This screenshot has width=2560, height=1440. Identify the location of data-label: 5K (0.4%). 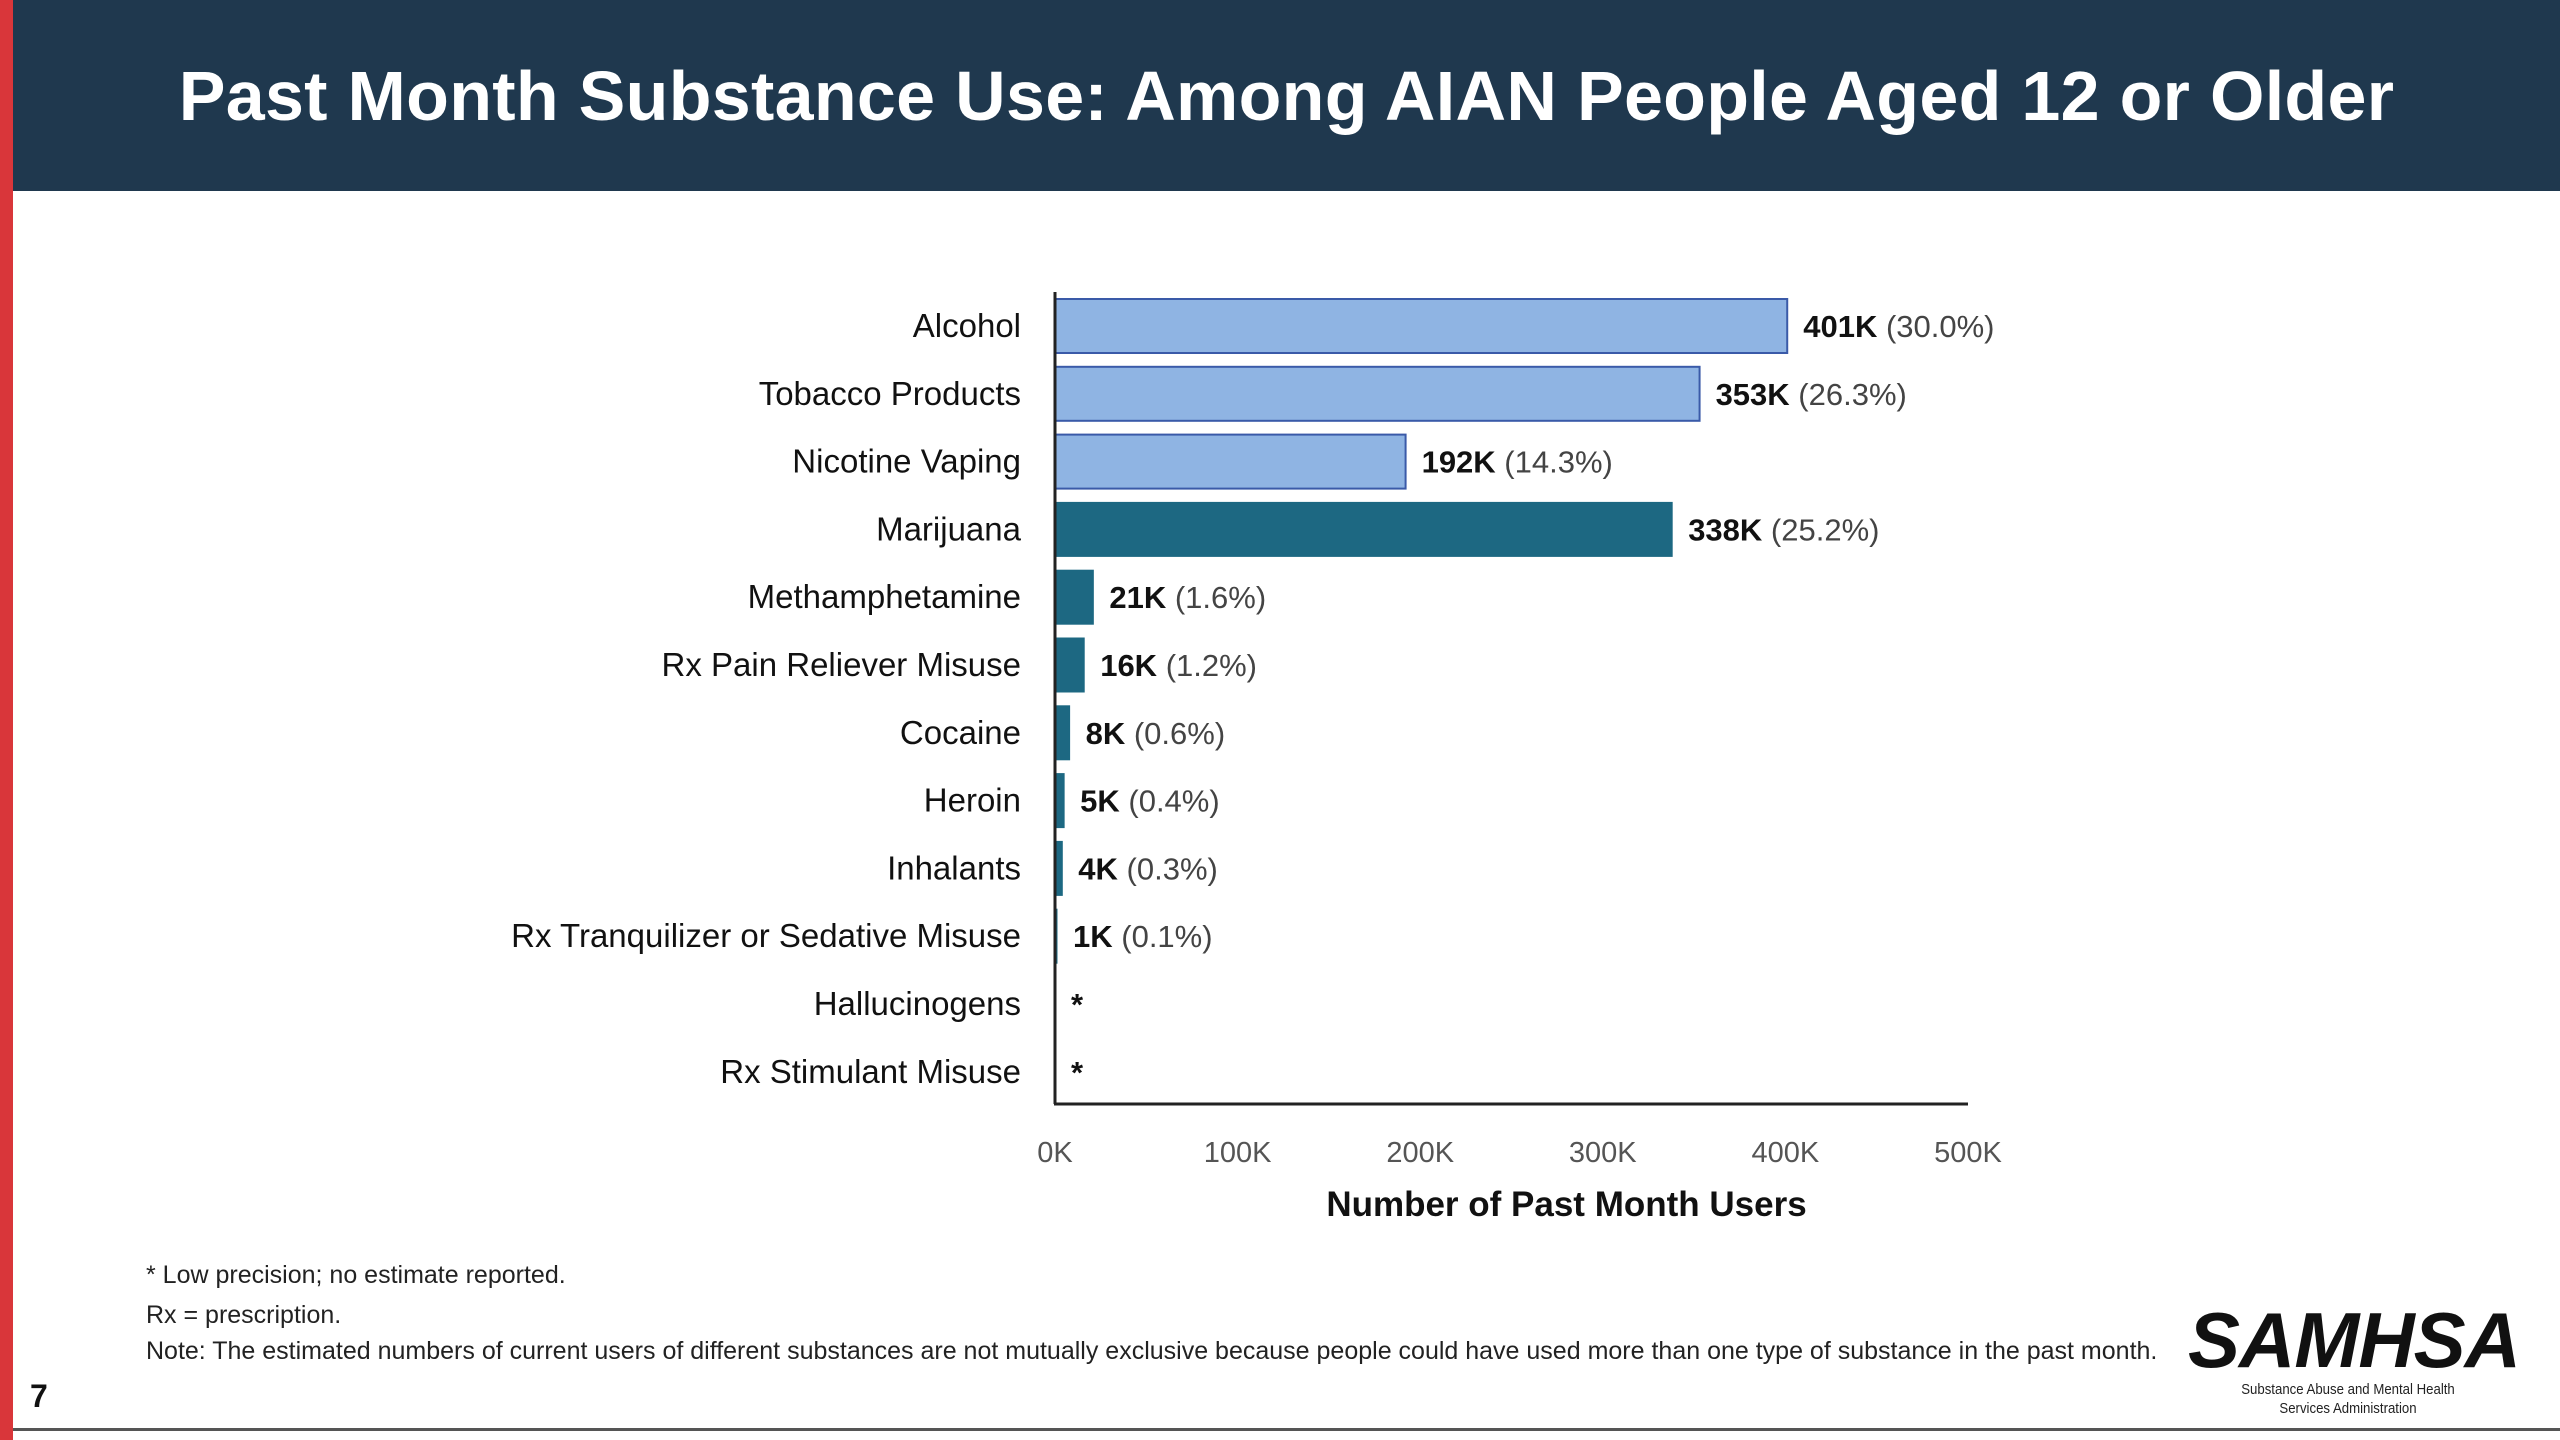
(1150, 801).